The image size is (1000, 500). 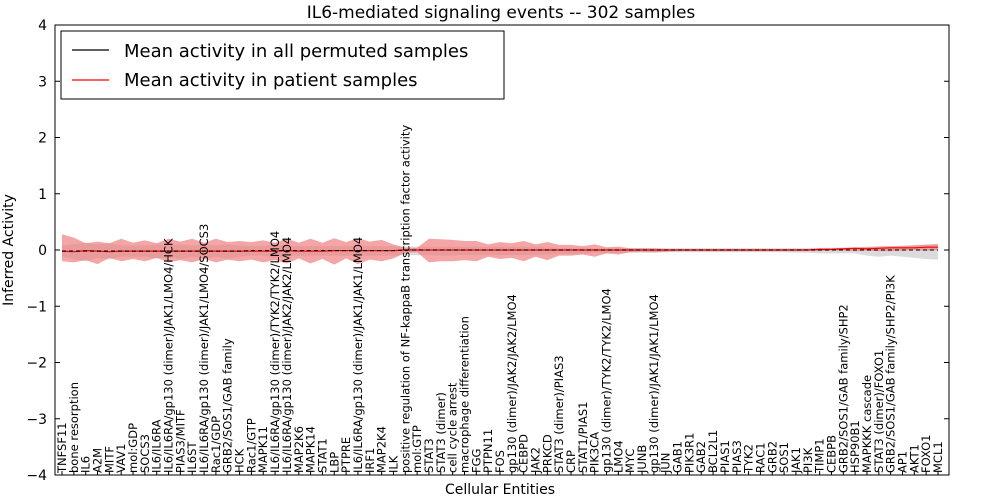 What do you see at coordinates (678, 457) in the screenshot?
I see `x-tick-label: GAB1` at bounding box center [678, 457].